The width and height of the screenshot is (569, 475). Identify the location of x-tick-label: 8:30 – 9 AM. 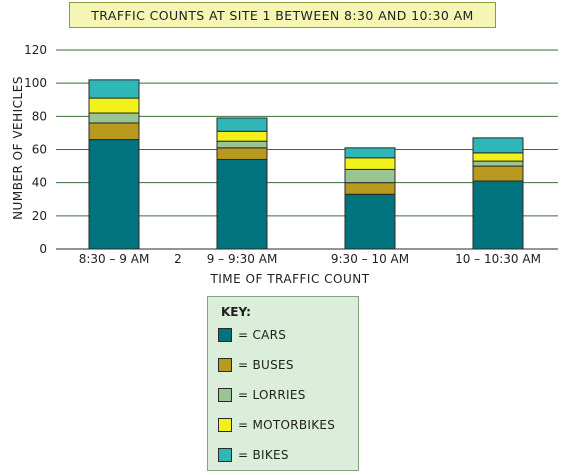
(114, 259).